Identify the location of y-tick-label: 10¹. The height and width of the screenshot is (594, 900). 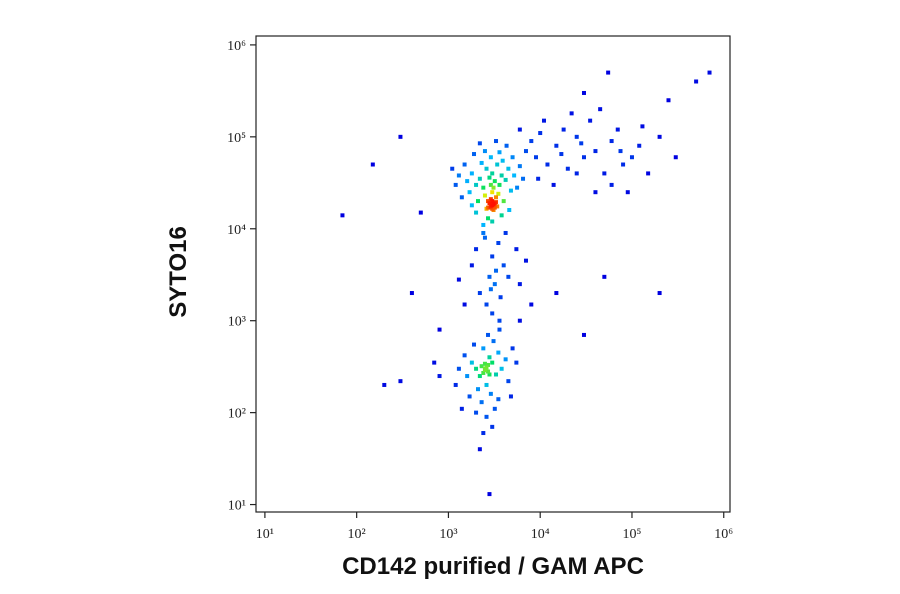
(237, 506).